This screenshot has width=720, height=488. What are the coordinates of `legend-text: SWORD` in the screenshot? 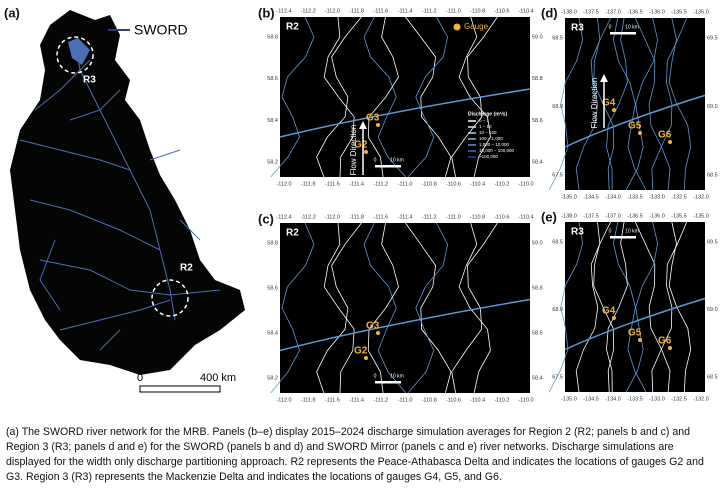 It's located at (161, 30).